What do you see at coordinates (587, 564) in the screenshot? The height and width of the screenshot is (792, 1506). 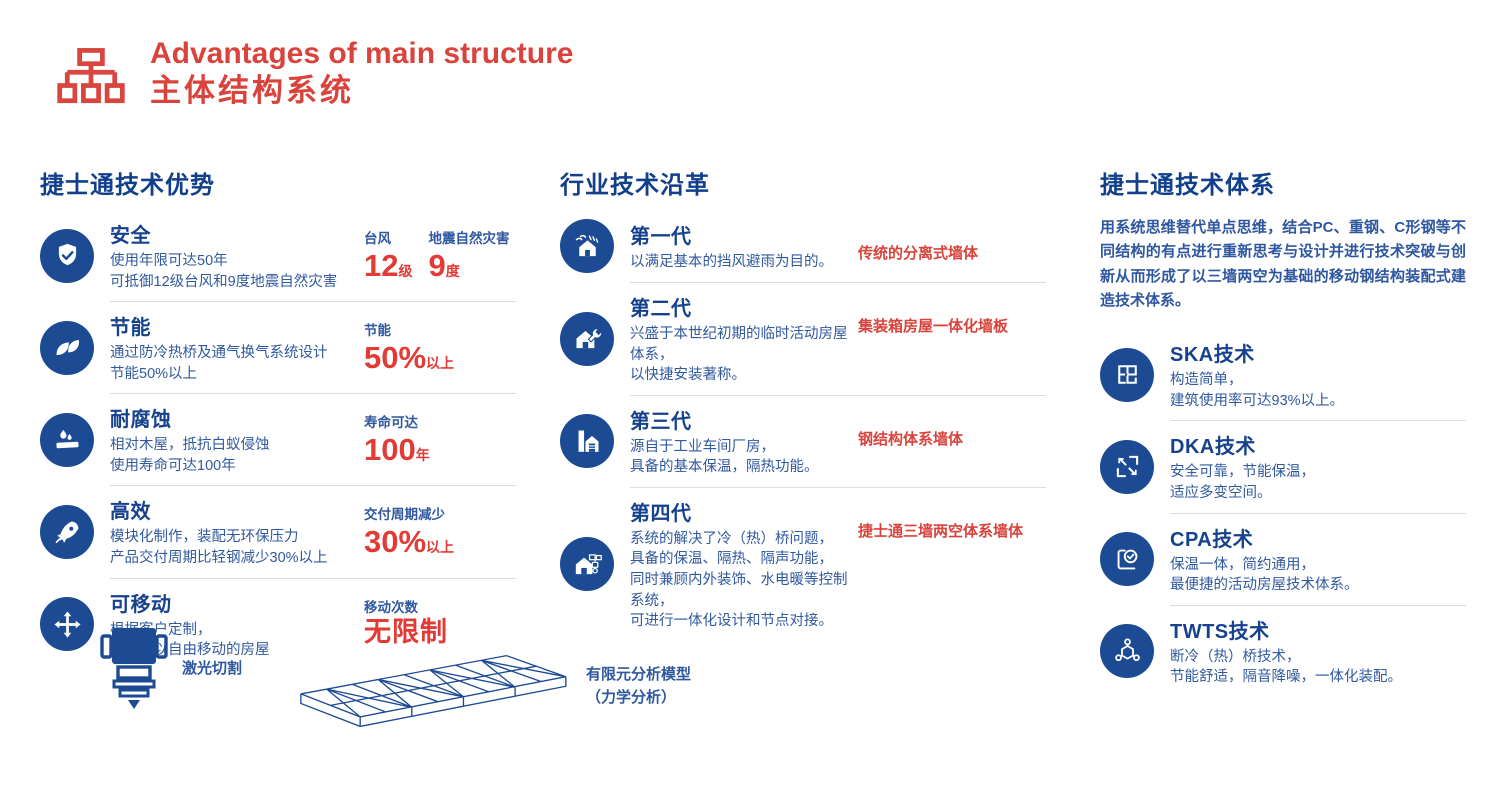 I see `house-network-icon` at bounding box center [587, 564].